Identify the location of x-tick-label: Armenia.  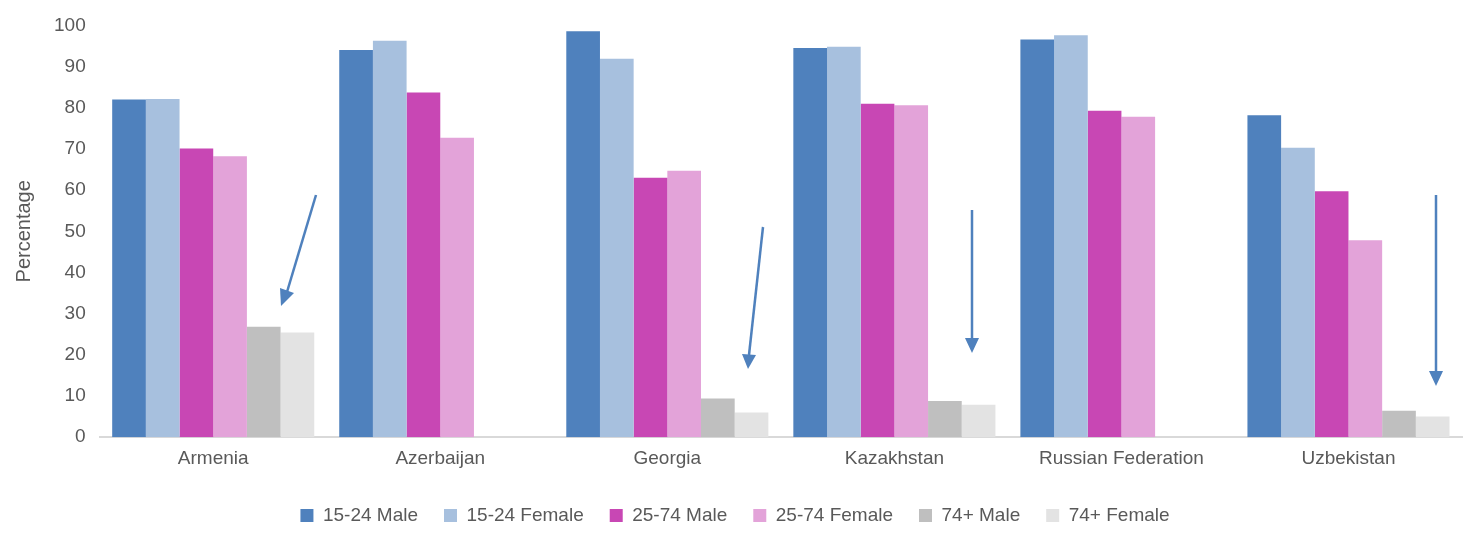
(213, 457).